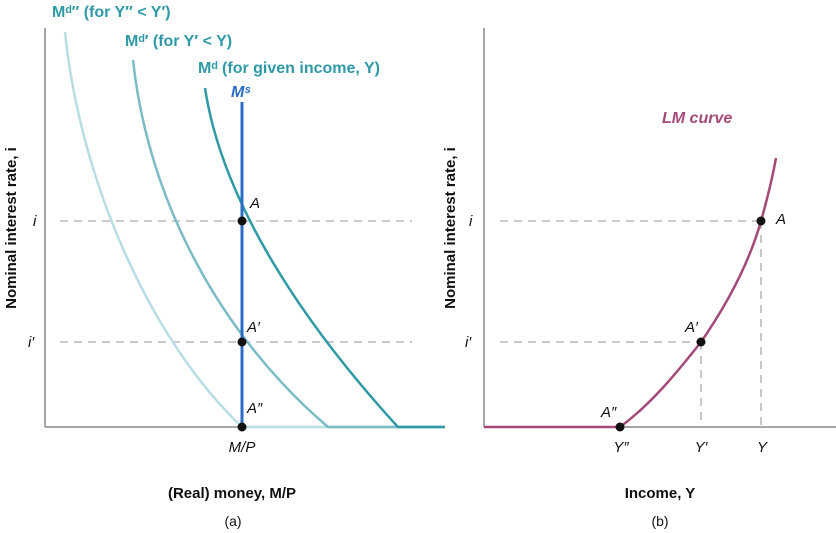  What do you see at coordinates (111, 12) in the screenshot?
I see `md-double-prime-label: Mᵈ″ (for Y″ < Y′)` at bounding box center [111, 12].